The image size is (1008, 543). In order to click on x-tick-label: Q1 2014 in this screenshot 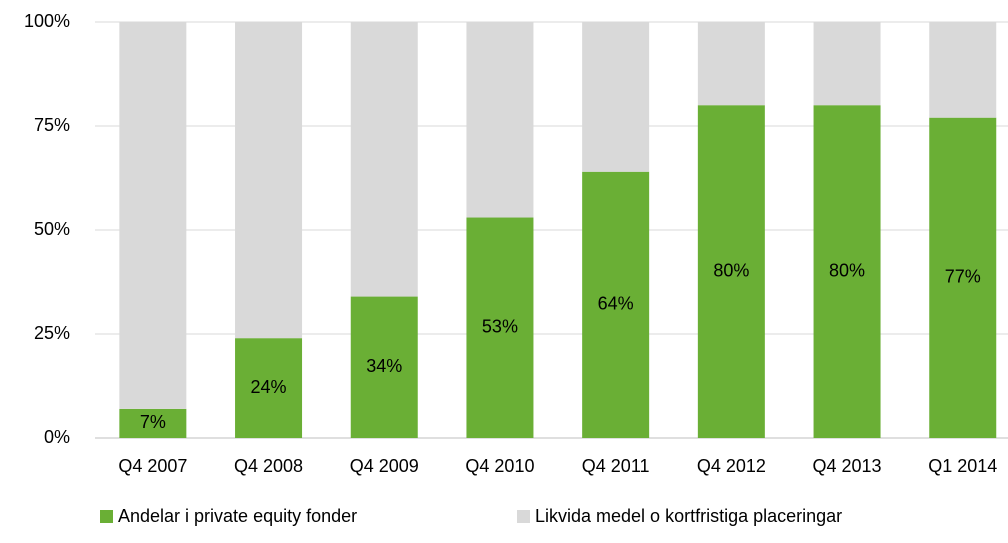, I will do `click(962, 466)`.